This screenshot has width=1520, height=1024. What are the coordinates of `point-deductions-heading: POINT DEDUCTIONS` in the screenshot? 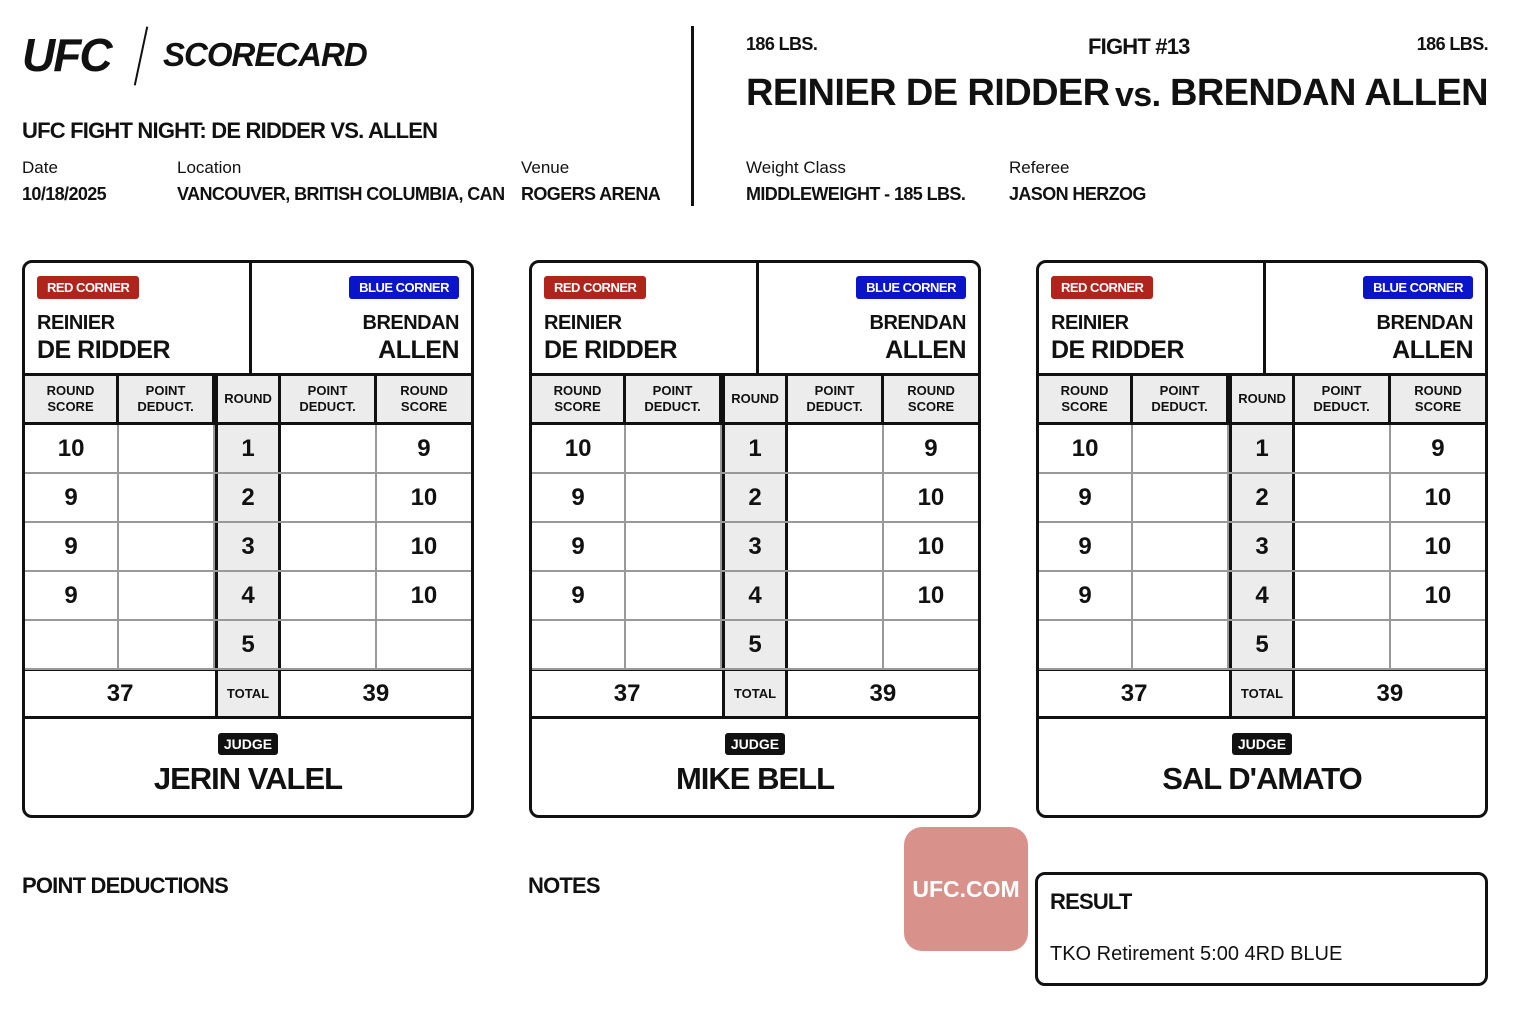 It's located at (125, 885).